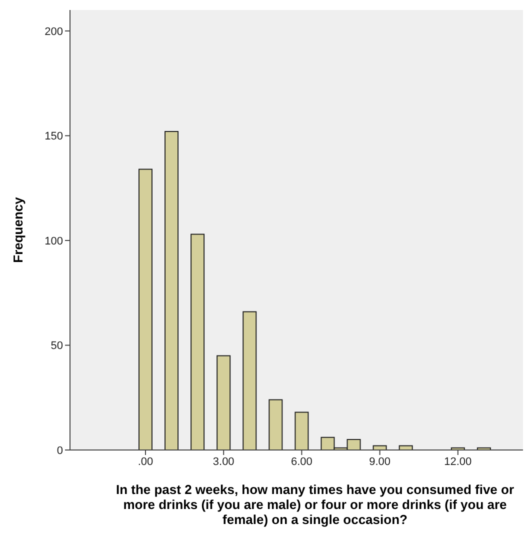  I want to click on x-axis-title: In the past 2 weeks, how many times have you consumed five or more drinks (if you are male) or four or more drinks (if you are female) on a single occasion?, so click(315, 504).